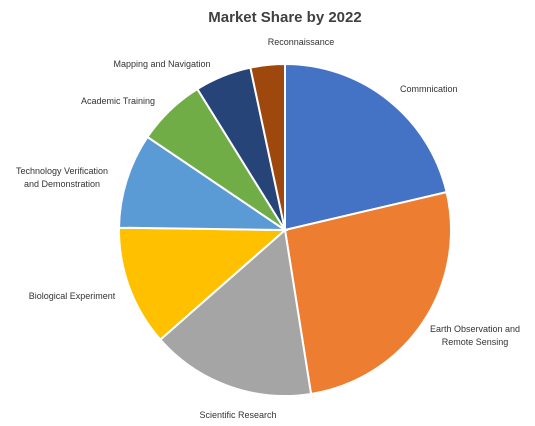  Describe the element at coordinates (161, 64) in the screenshot. I see `slice-label-7: Mapping and Navigation` at that location.